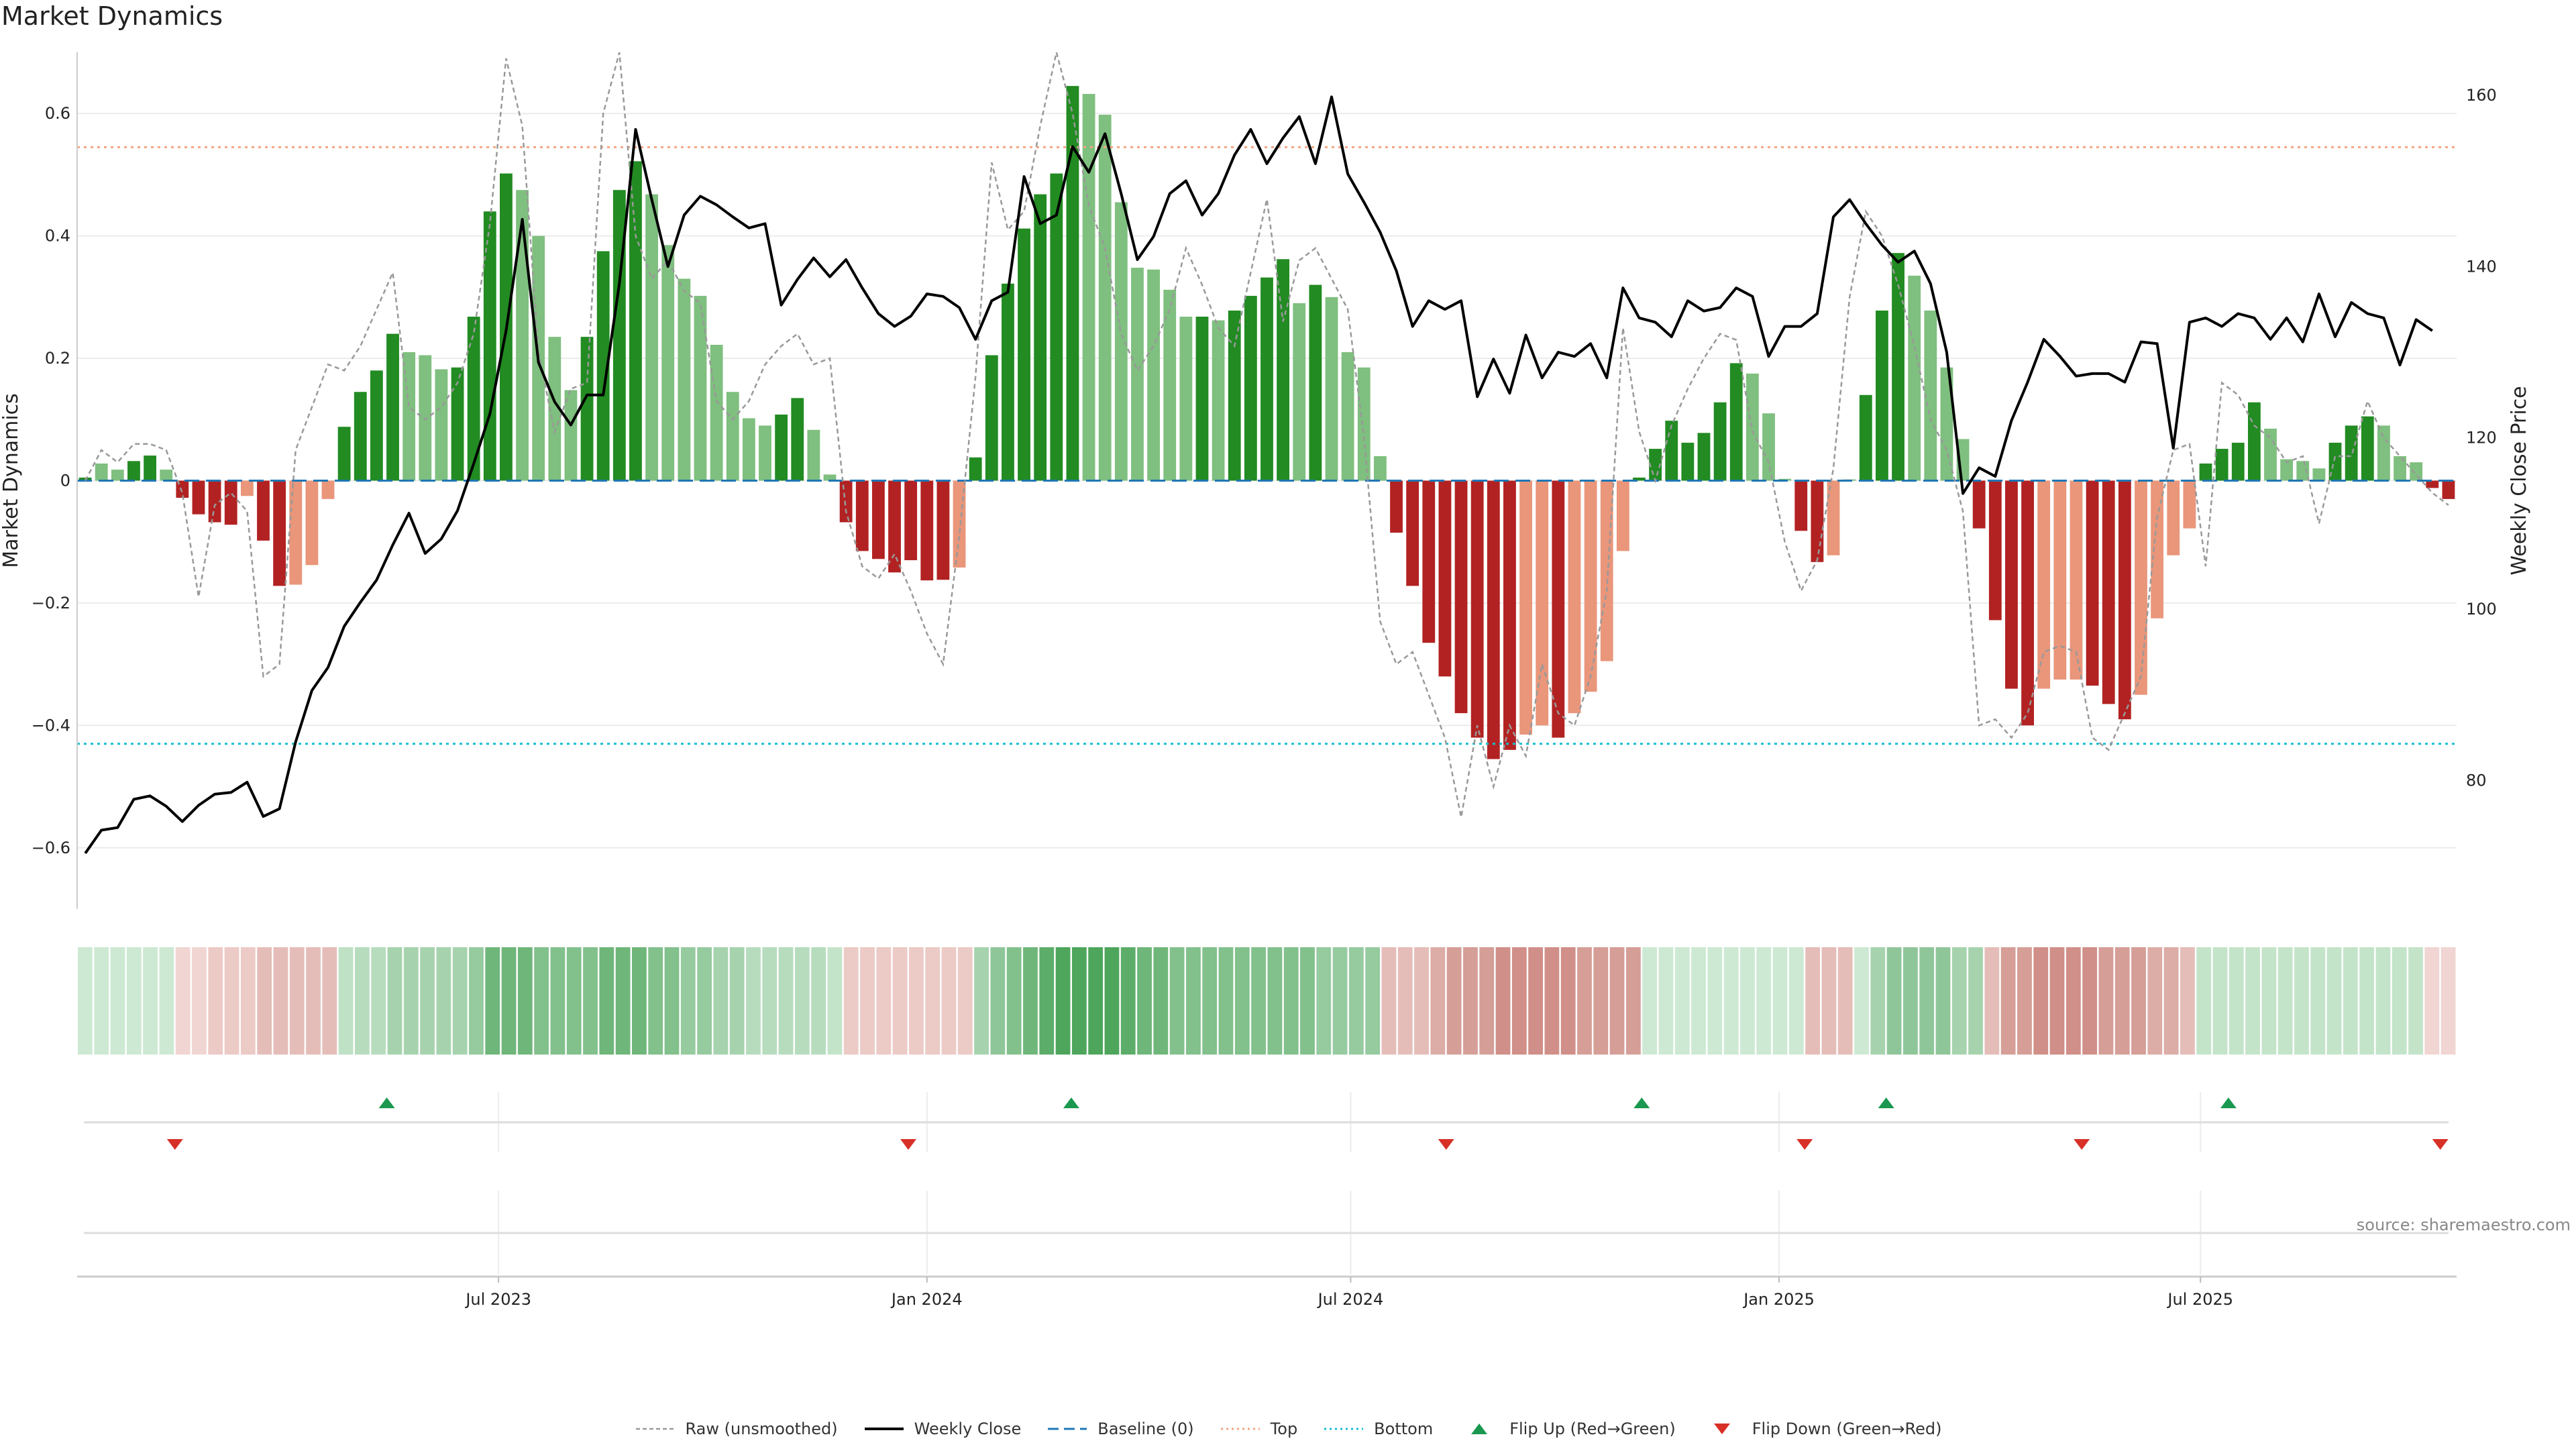  What do you see at coordinates (1145, 1428) in the screenshot?
I see `legend-label: Baseline (0)` at bounding box center [1145, 1428].